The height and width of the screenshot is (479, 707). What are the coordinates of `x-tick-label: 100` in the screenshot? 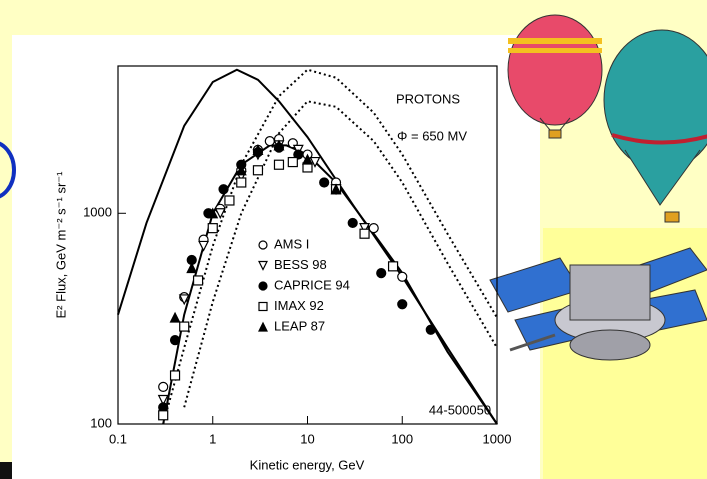 It's located at (402, 438).